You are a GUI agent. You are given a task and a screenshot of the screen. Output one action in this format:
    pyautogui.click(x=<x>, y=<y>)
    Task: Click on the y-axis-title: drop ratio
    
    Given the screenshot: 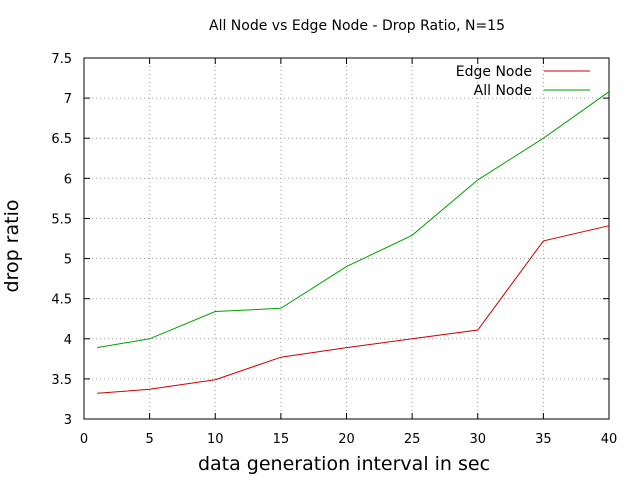 What is the action you would take?
    pyautogui.click(x=12, y=246)
    